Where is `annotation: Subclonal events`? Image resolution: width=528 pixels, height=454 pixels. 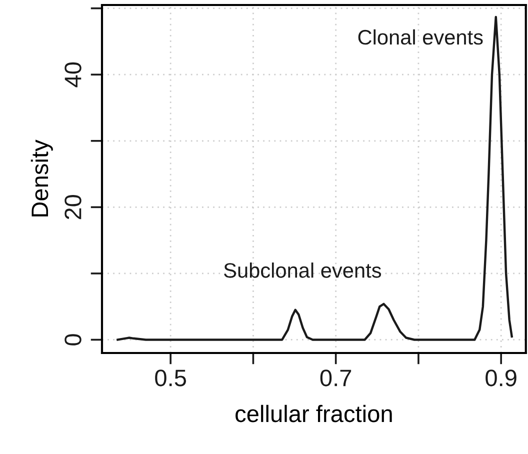
annotation: Subclonal events is located at coordinates (303, 270).